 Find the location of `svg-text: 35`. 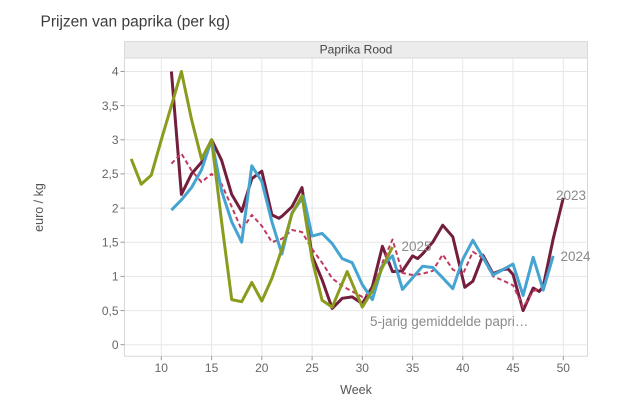

svg-text: 35 is located at coordinates (413, 368).